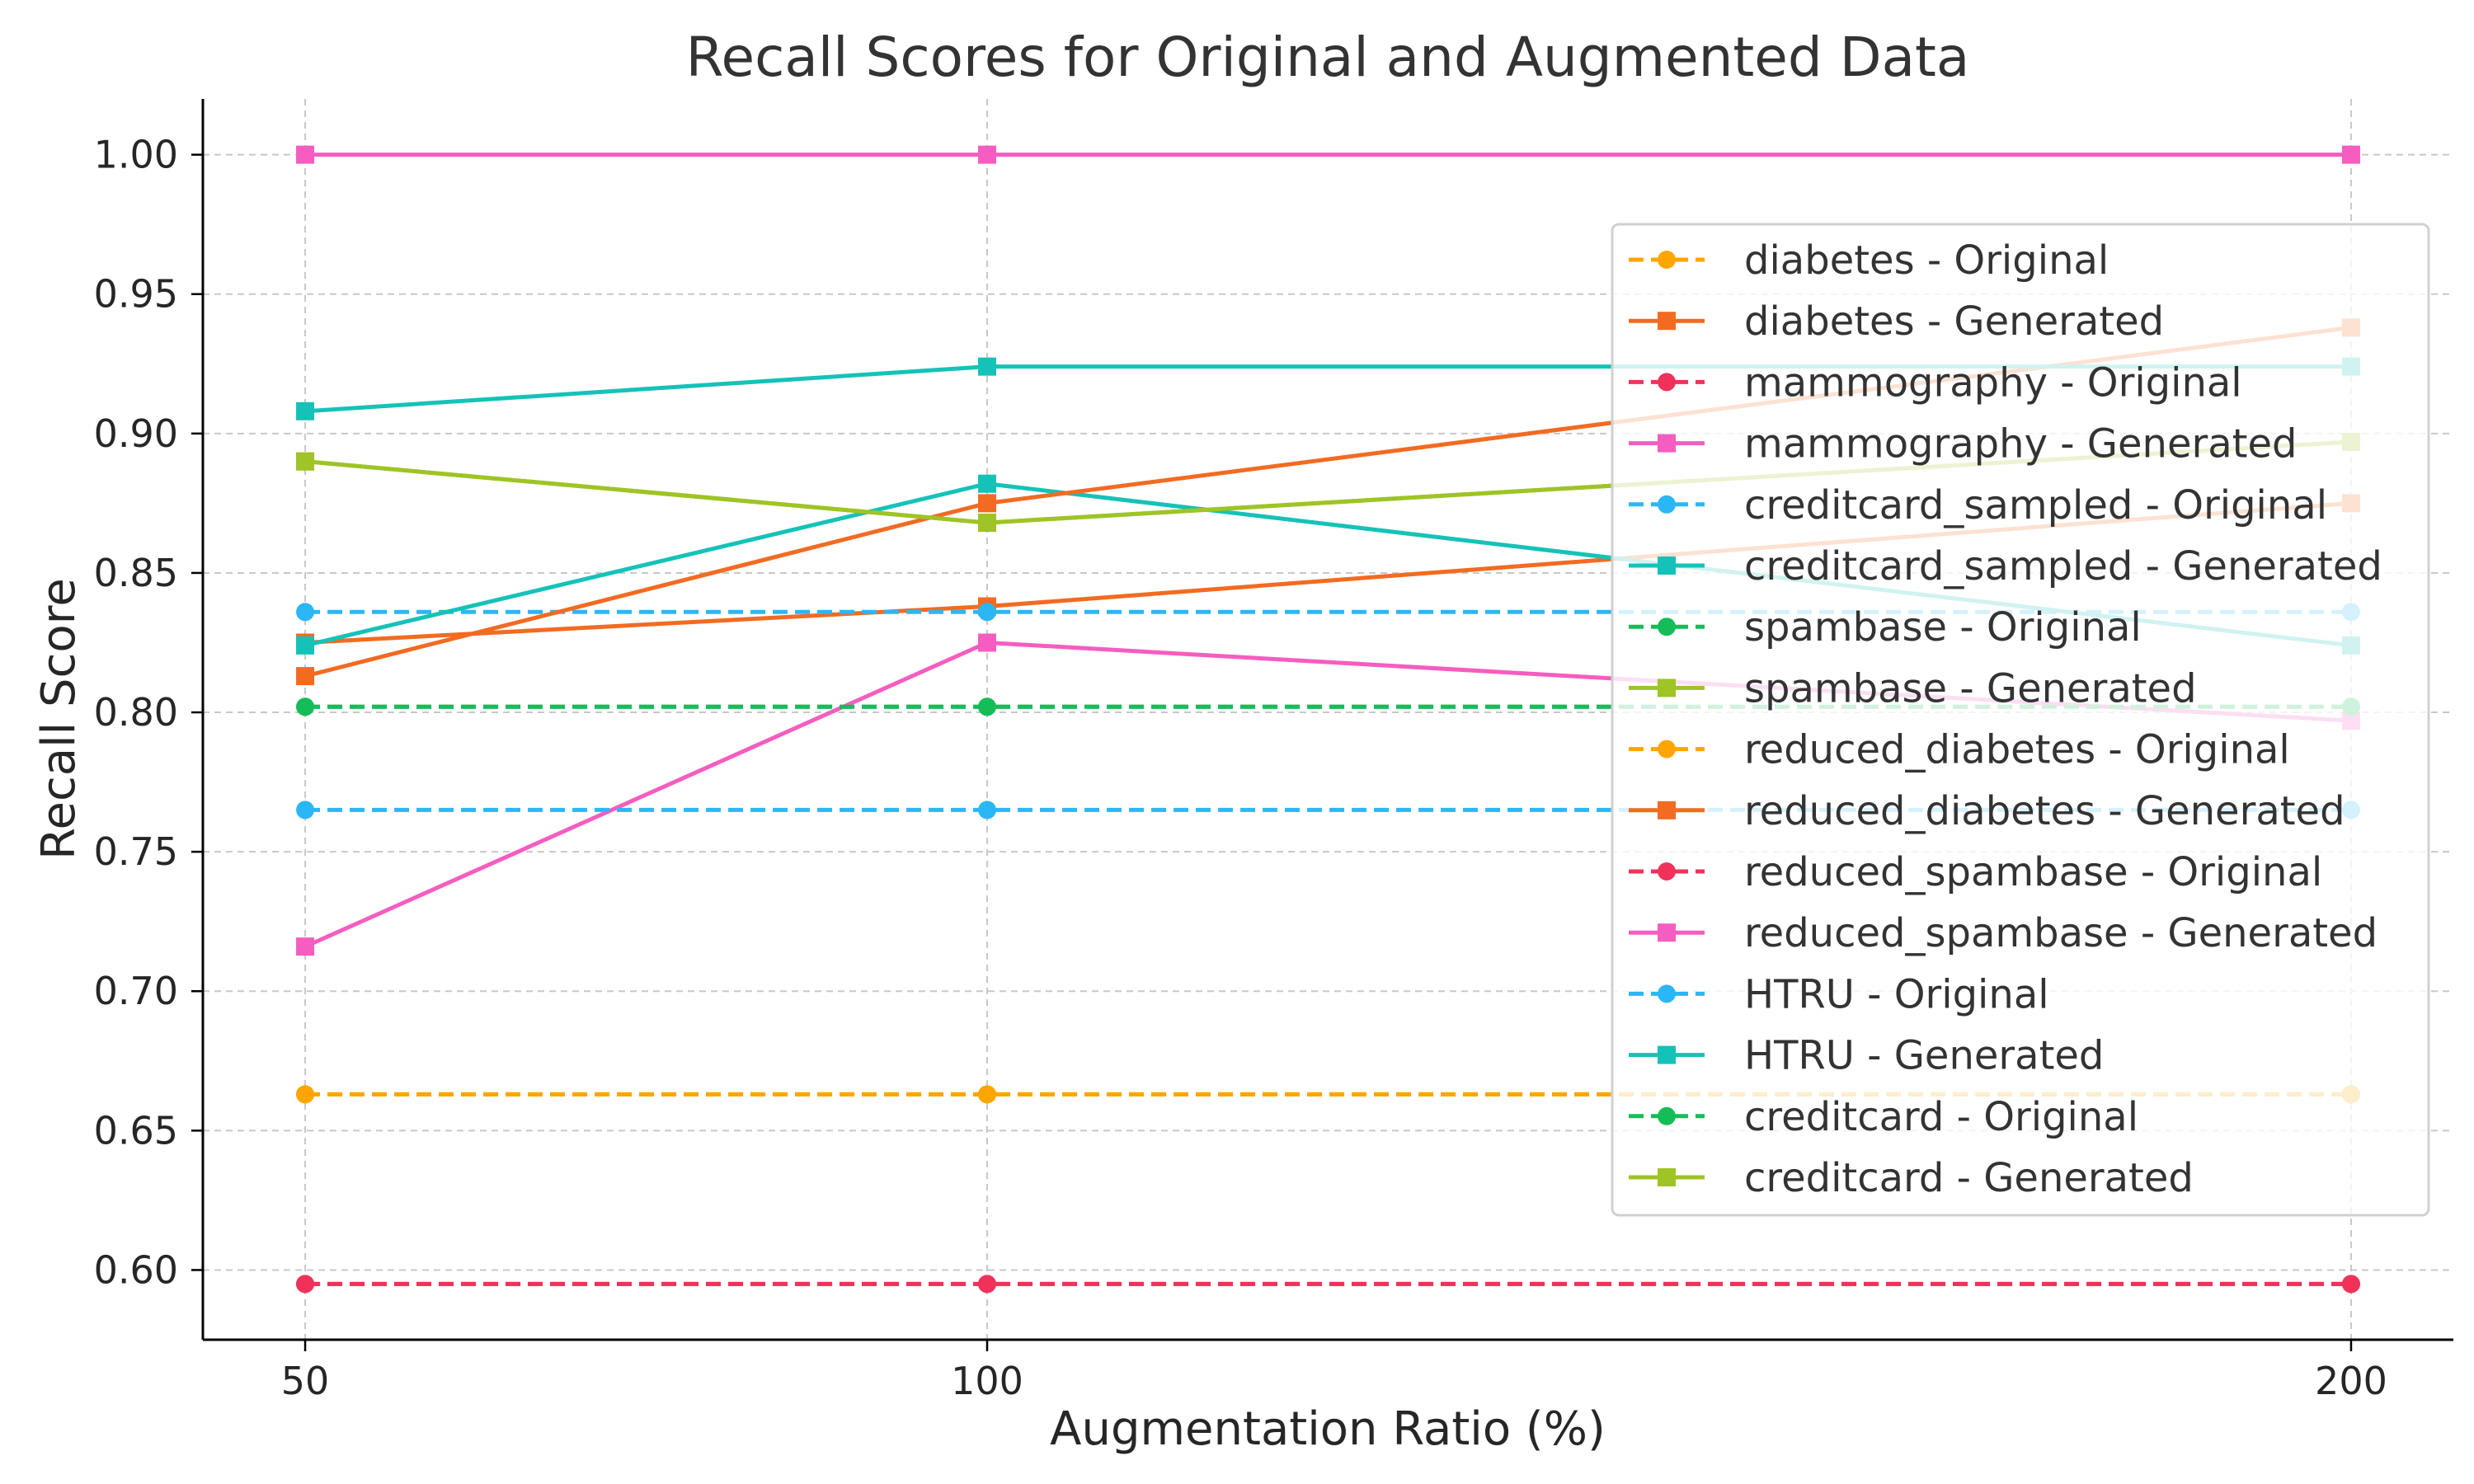 The width and height of the screenshot is (2474, 1484). I want to click on x-tick-label: 50, so click(305, 1381).